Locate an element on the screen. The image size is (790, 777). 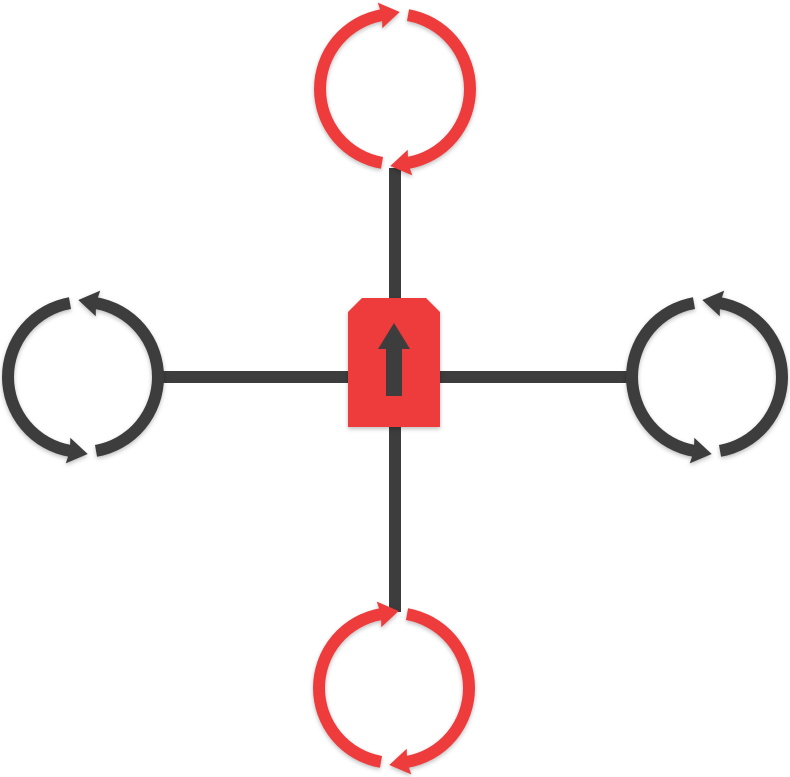
up-arrow-icon is located at coordinates (394, 359).